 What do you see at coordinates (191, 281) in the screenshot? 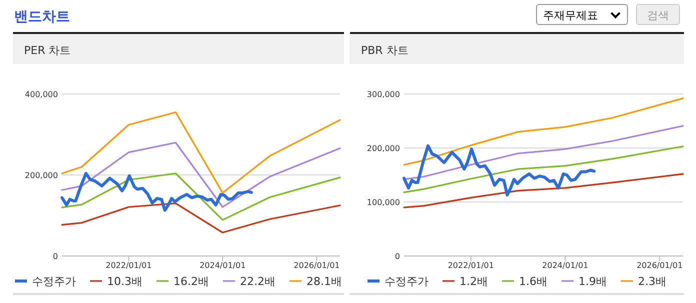
I see `legend-label: 16.2배` at bounding box center [191, 281].